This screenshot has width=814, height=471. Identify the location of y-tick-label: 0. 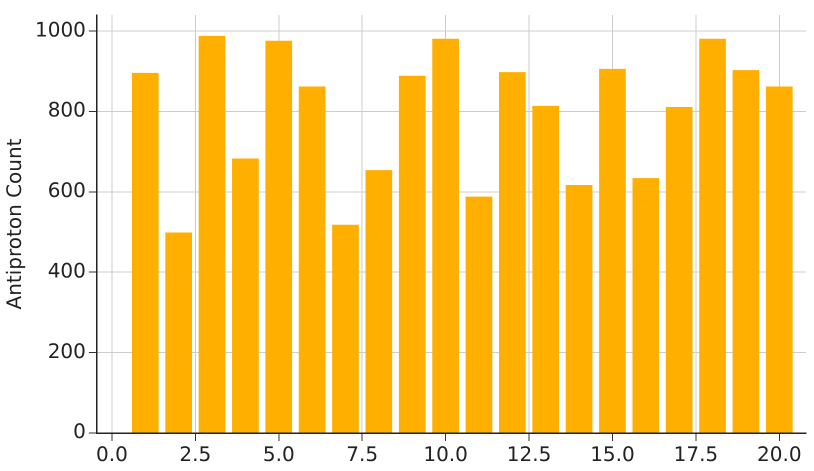
(79, 431).